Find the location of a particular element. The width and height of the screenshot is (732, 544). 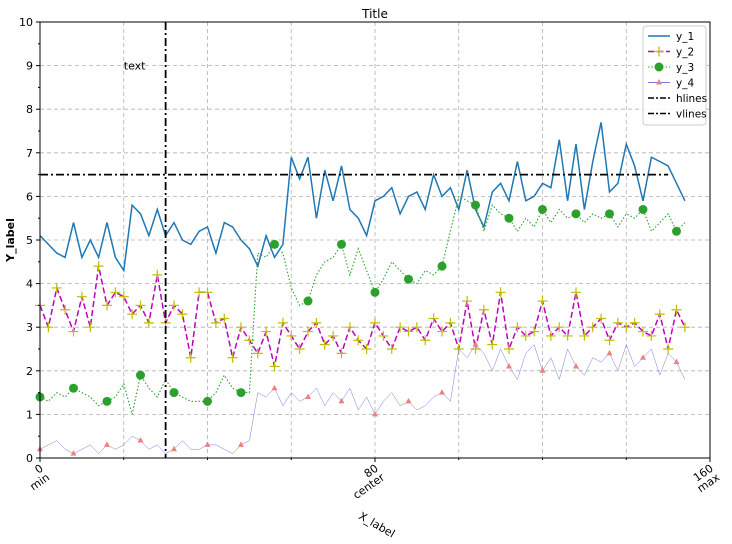

y-tick-label: 6 is located at coordinates (29, 196).